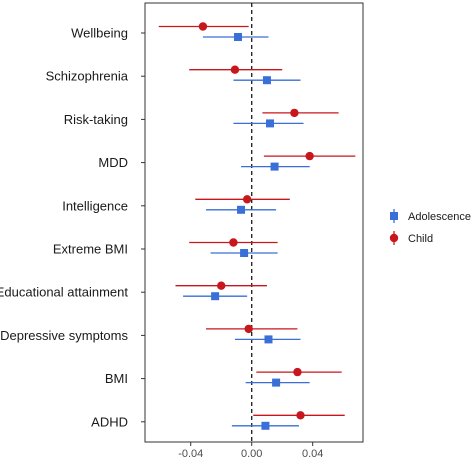  I want to click on child-intelligence-point, so click(247, 199).